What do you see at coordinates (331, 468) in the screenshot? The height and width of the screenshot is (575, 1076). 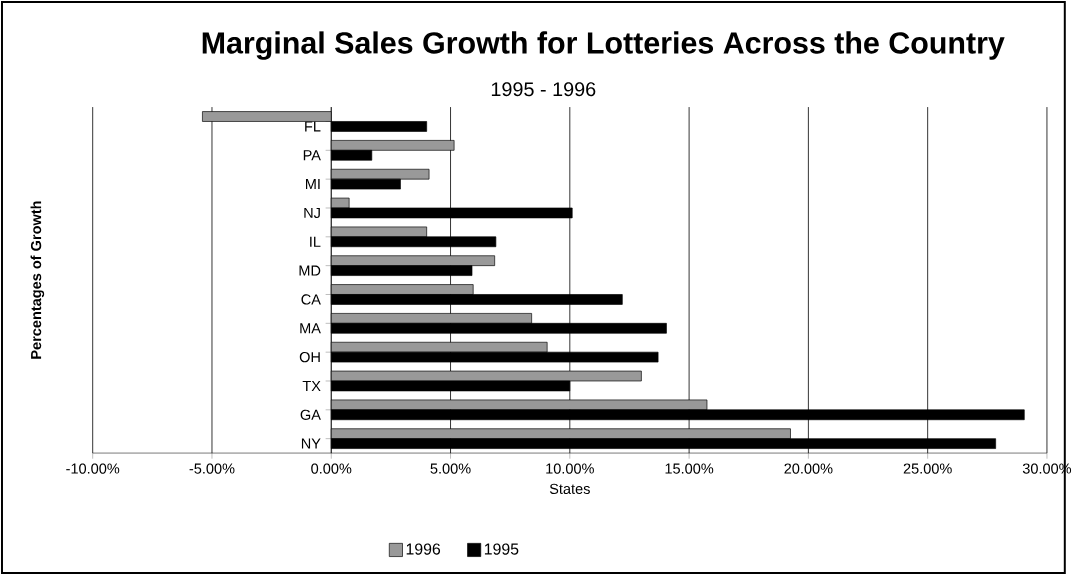 I see `x-tick-label: 0.00%` at bounding box center [331, 468].